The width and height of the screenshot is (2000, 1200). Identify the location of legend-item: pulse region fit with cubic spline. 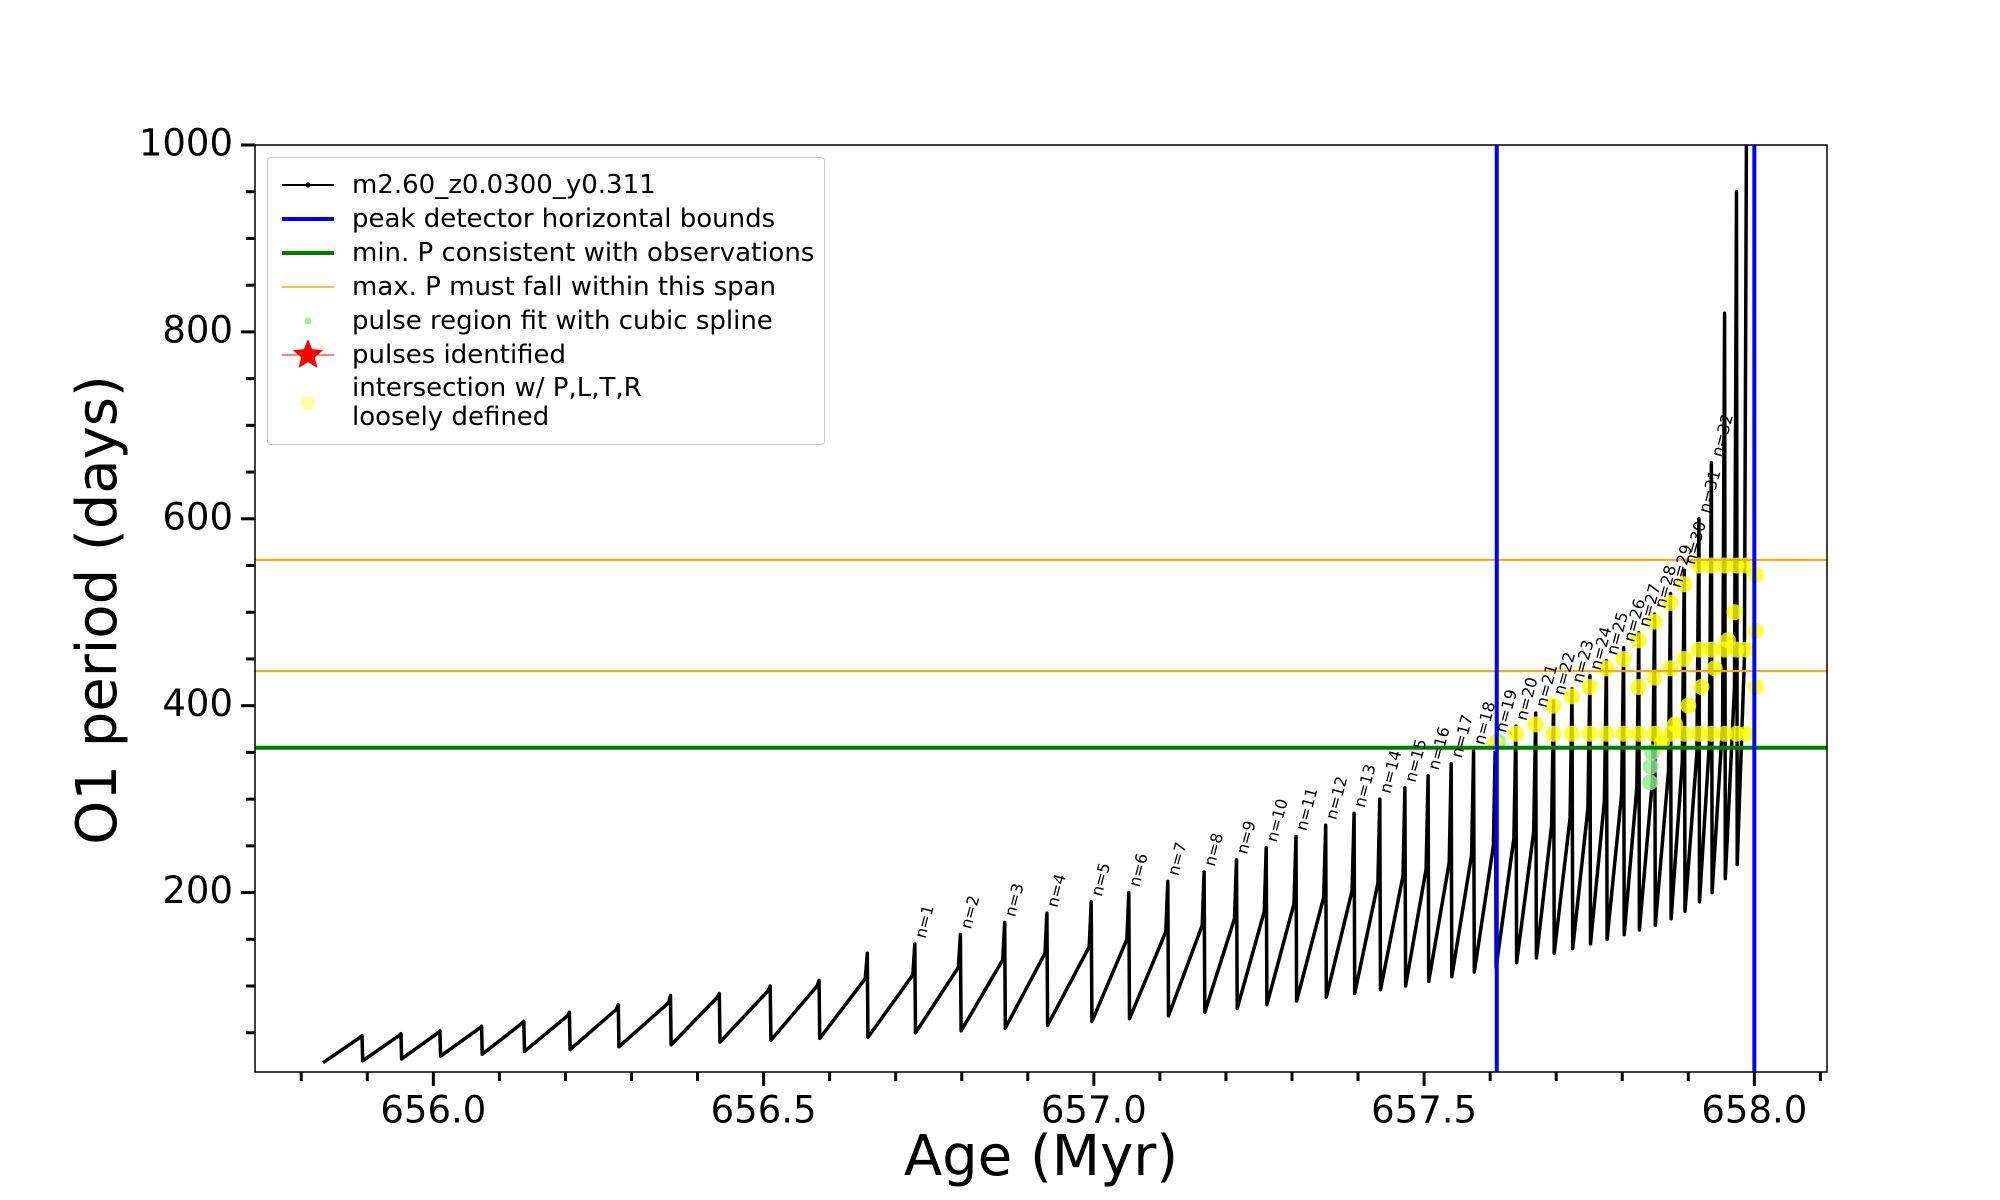
(546, 321).